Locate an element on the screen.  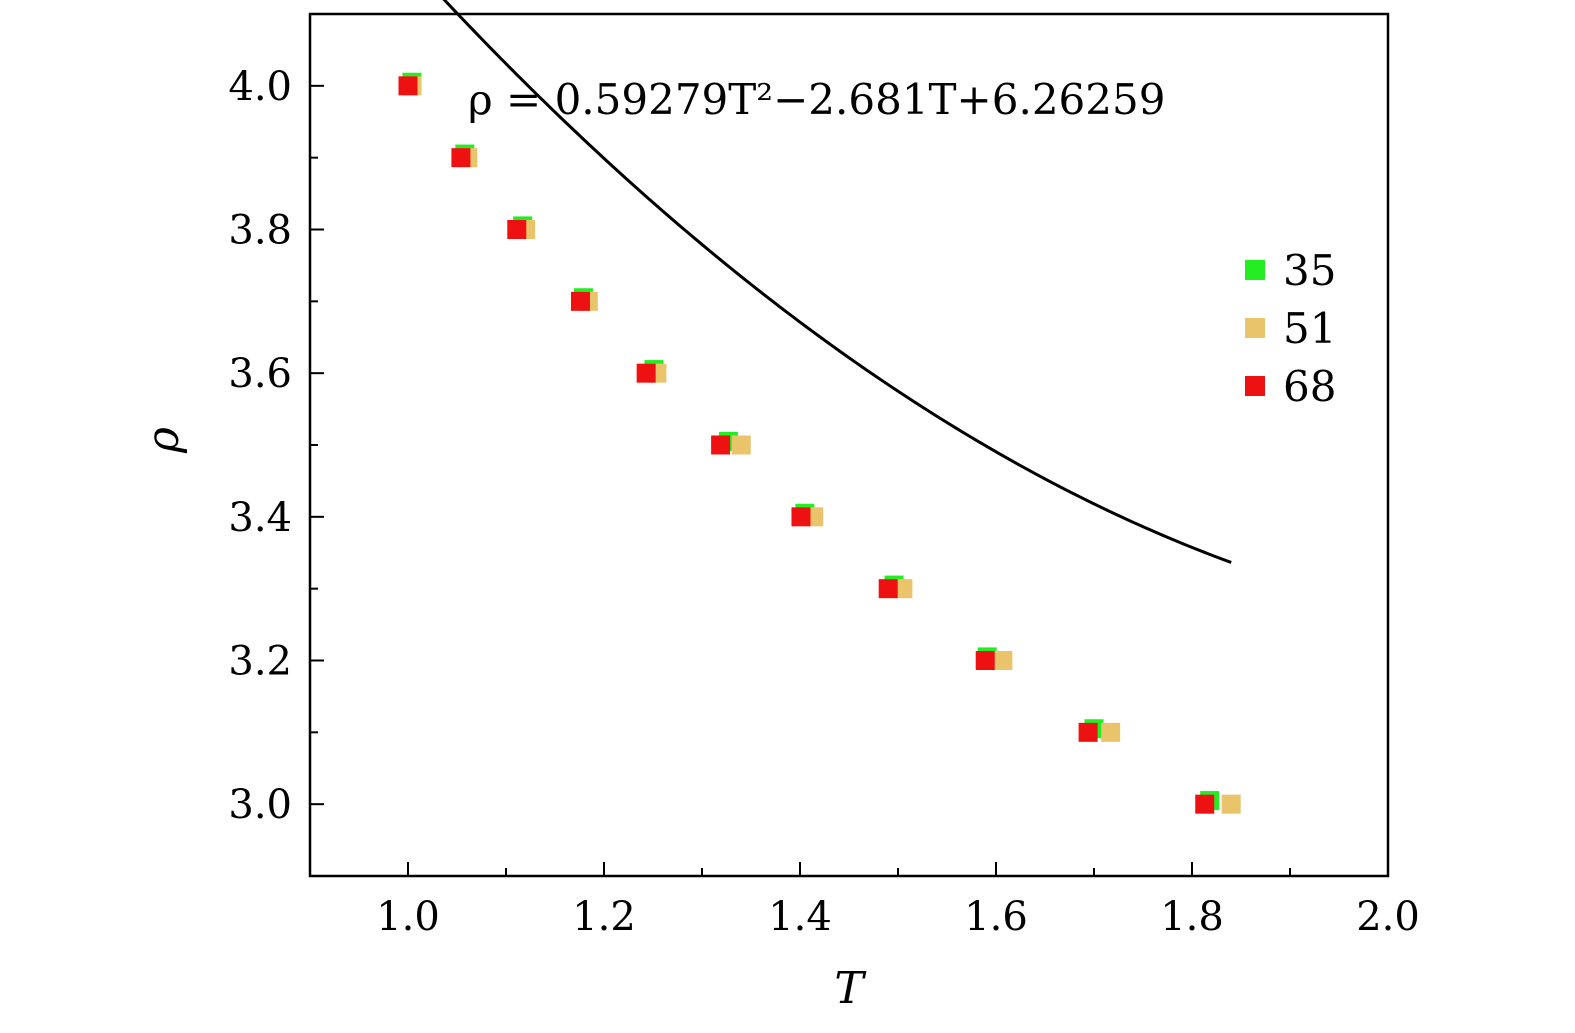
legend-label-51: 51 is located at coordinates (1309, 328).